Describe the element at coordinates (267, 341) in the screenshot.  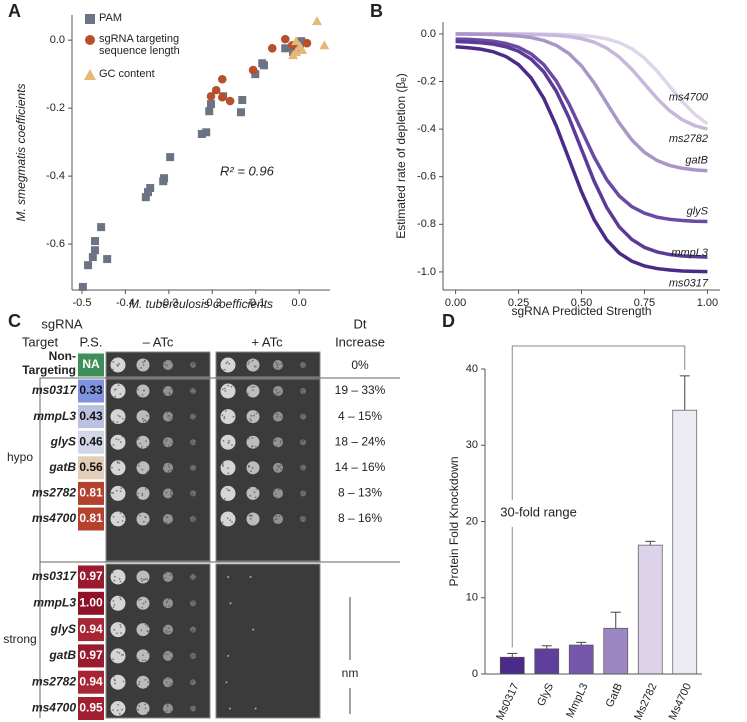
I see `column-header: + ATc` at that location.